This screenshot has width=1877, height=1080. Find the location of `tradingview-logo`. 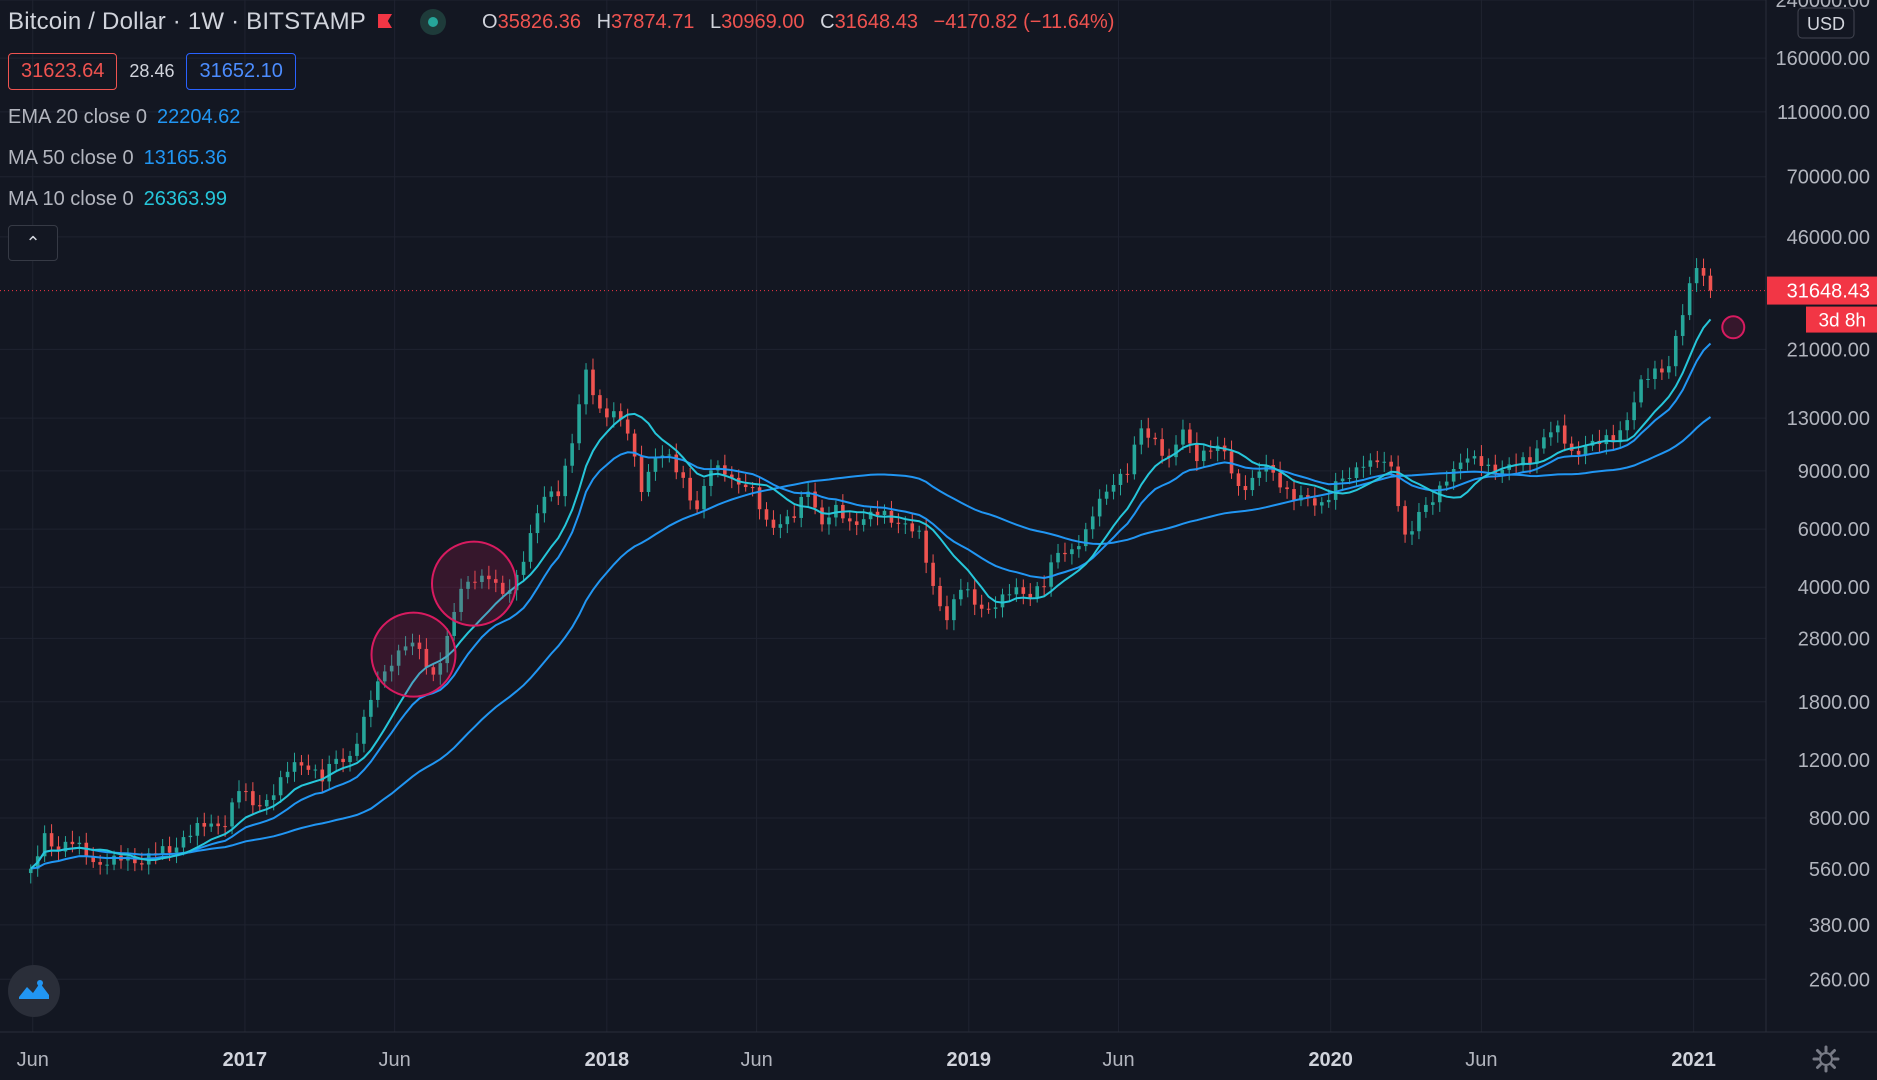

tradingview-logo is located at coordinates (34, 991).